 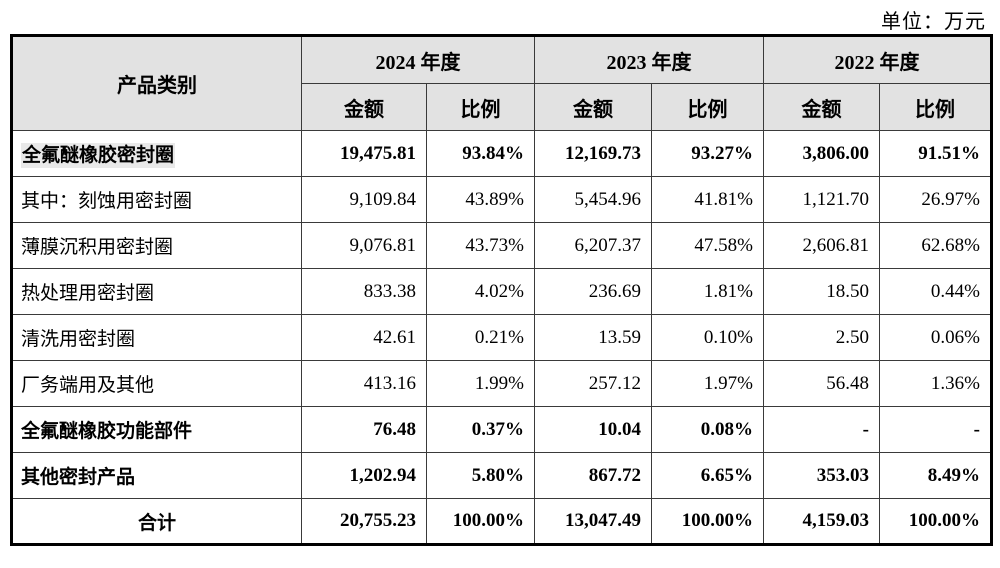 What do you see at coordinates (364, 429) in the screenshot?
I see `row-value: 76.48` at bounding box center [364, 429].